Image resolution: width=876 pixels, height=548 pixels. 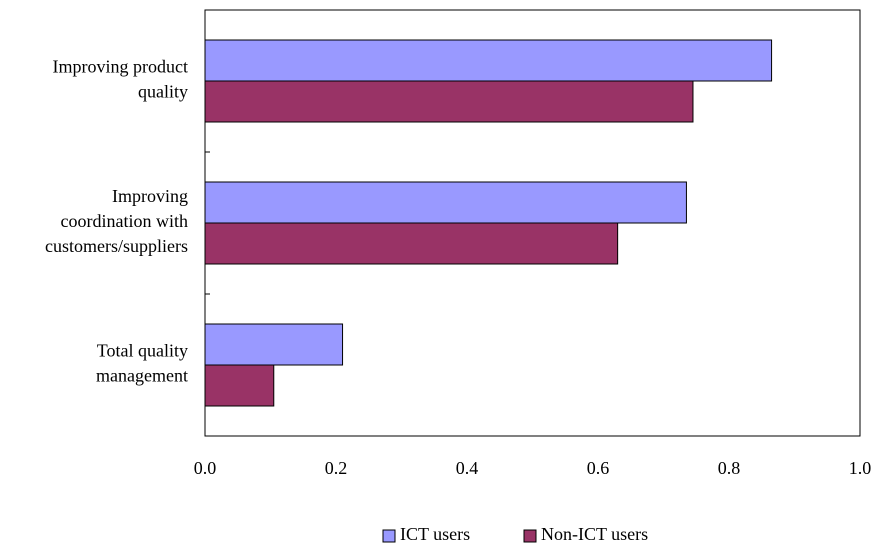 I want to click on x-tick-label: 0.8, so click(x=729, y=468).